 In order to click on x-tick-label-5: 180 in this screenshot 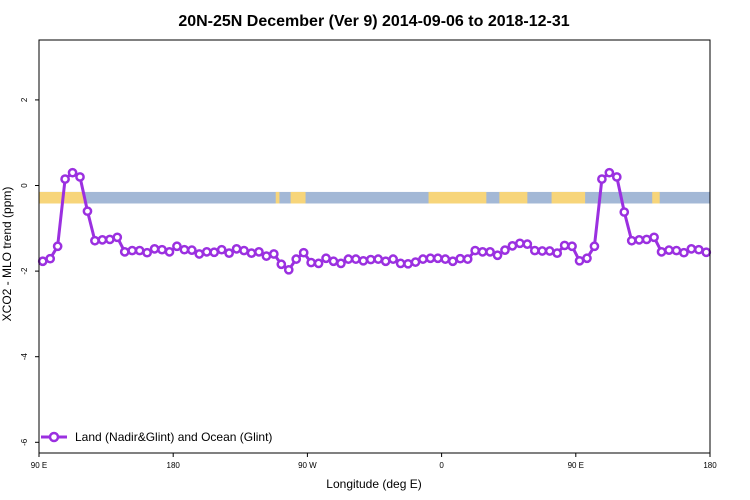, I will do `click(710, 465)`.